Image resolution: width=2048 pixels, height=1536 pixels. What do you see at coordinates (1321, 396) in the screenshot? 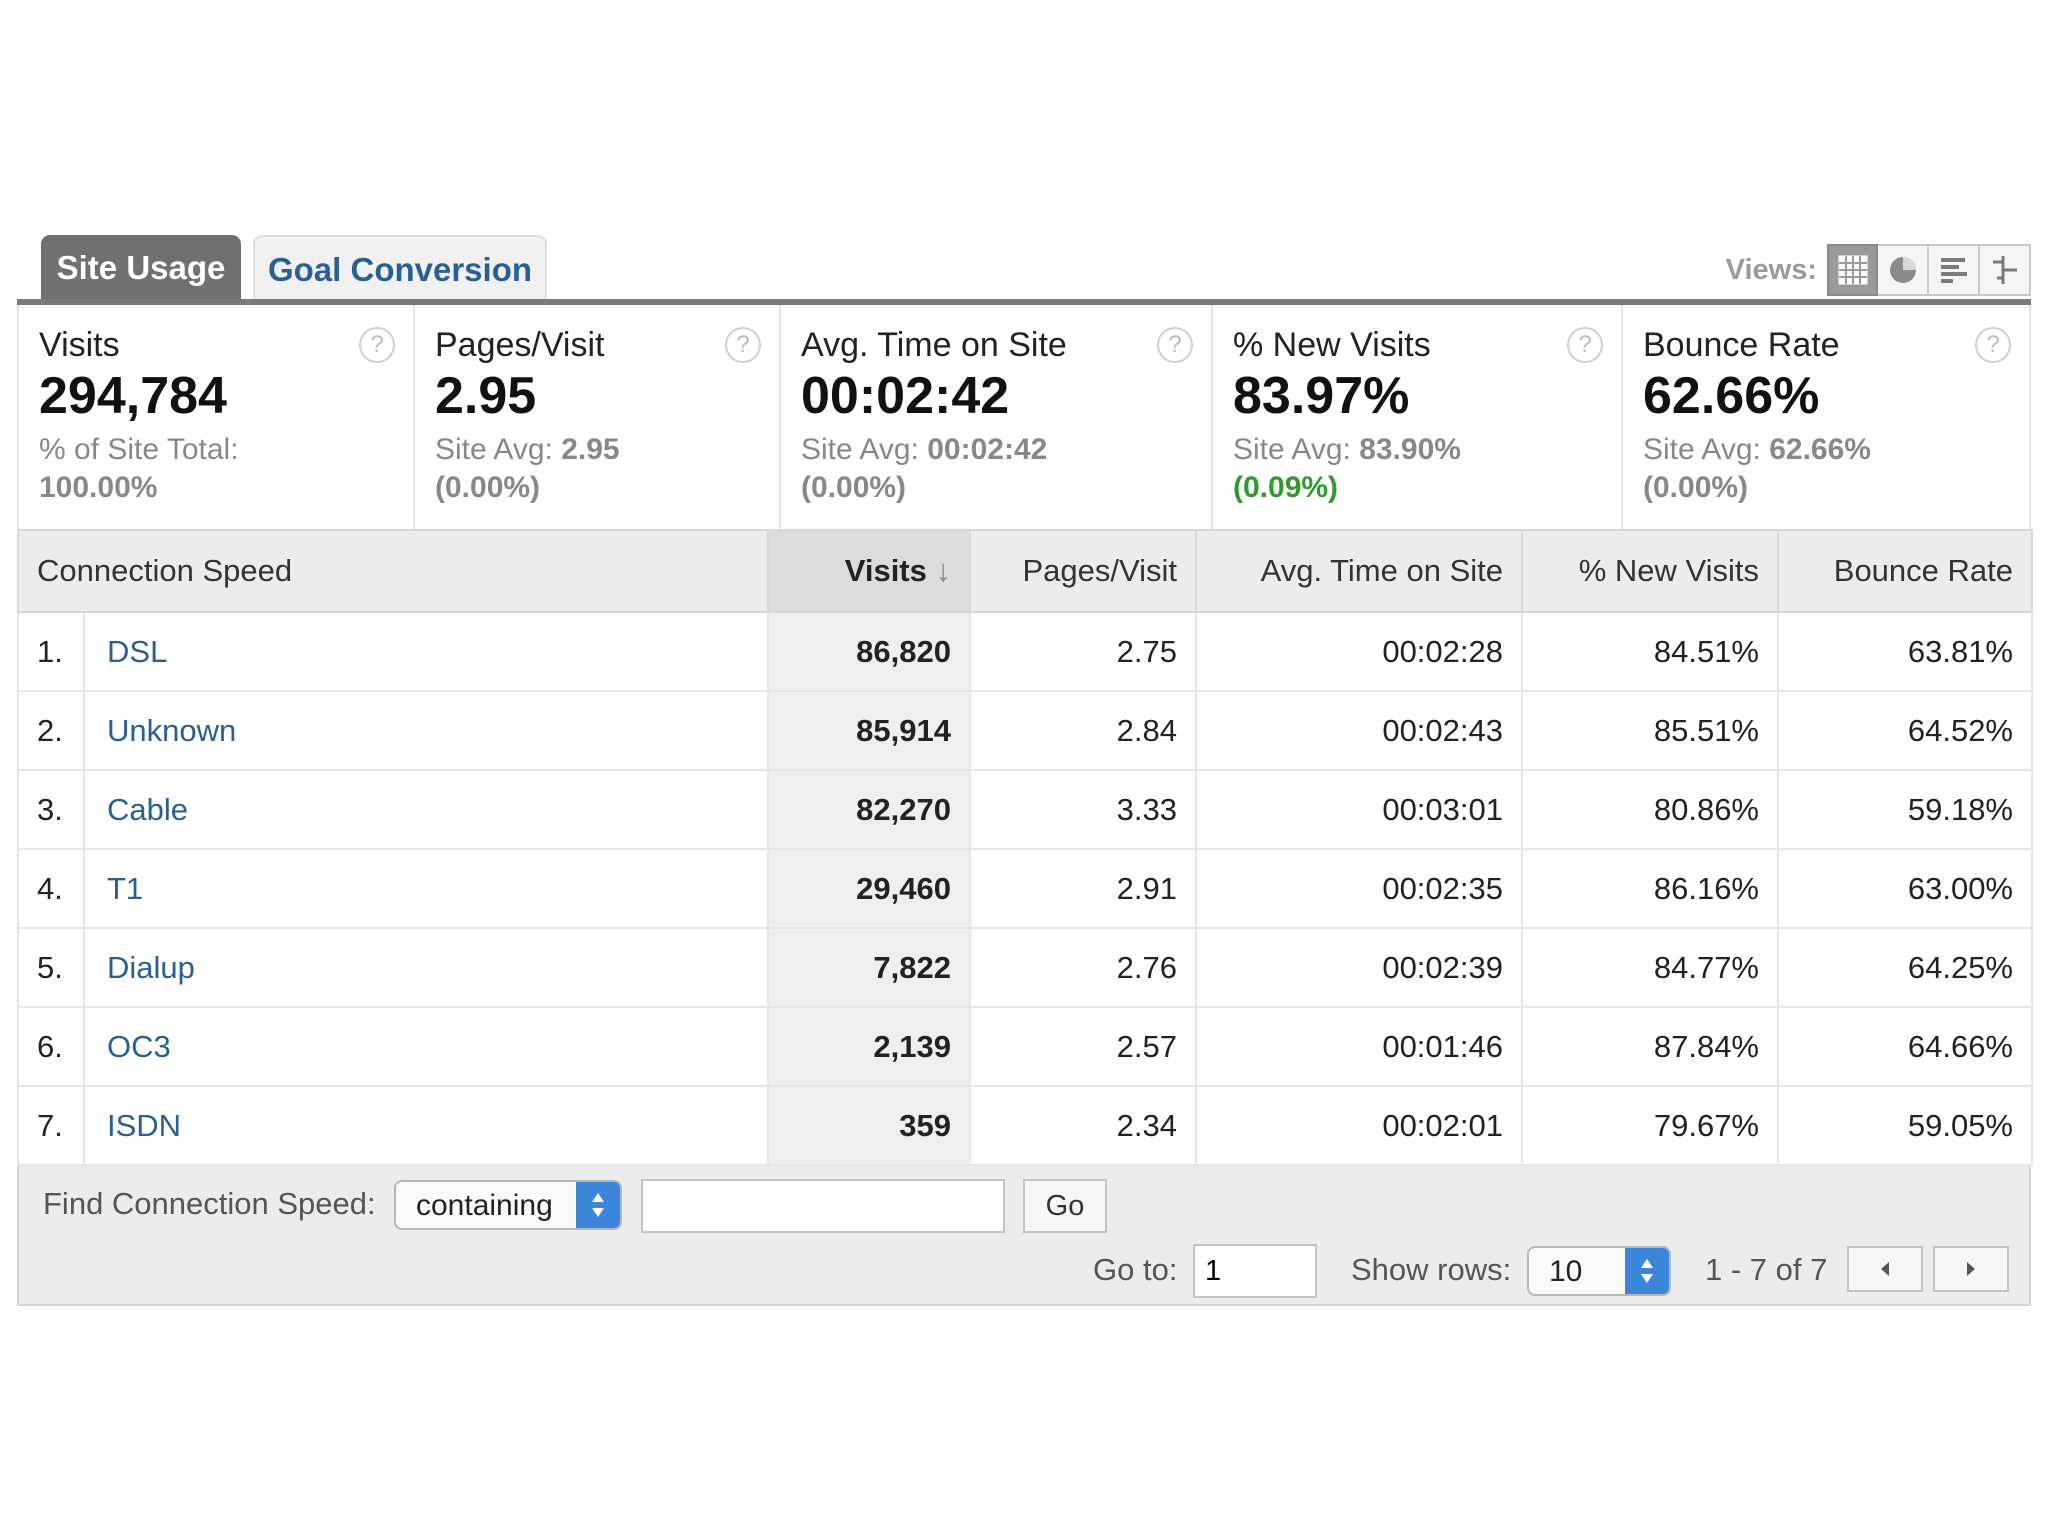
I see `scorecard-value: 83.97%` at bounding box center [1321, 396].